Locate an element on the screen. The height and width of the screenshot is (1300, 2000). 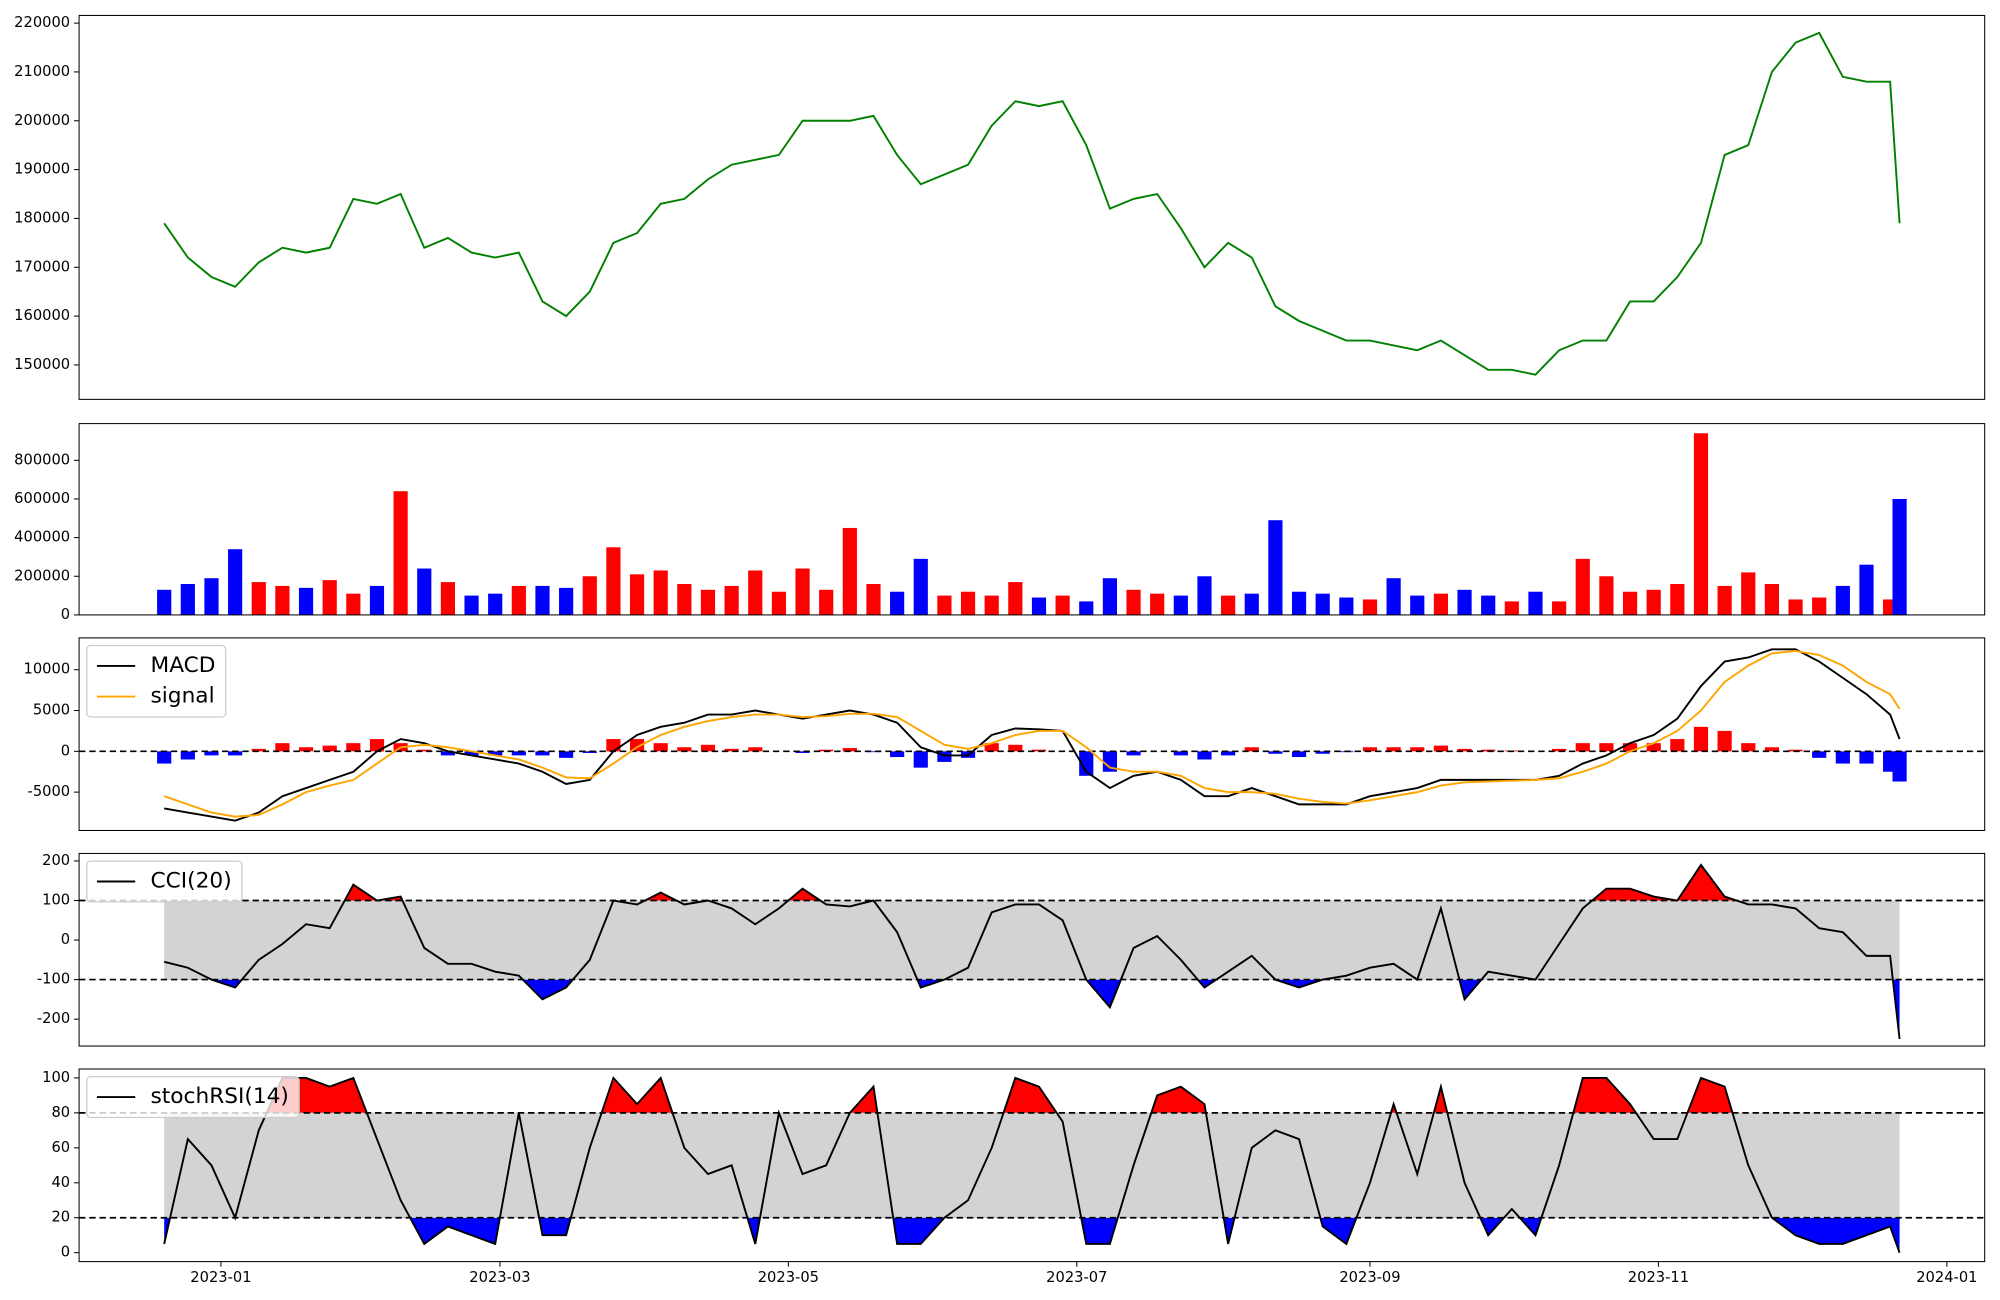
x-tick-label: 2024-01 is located at coordinates (1946, 1277).